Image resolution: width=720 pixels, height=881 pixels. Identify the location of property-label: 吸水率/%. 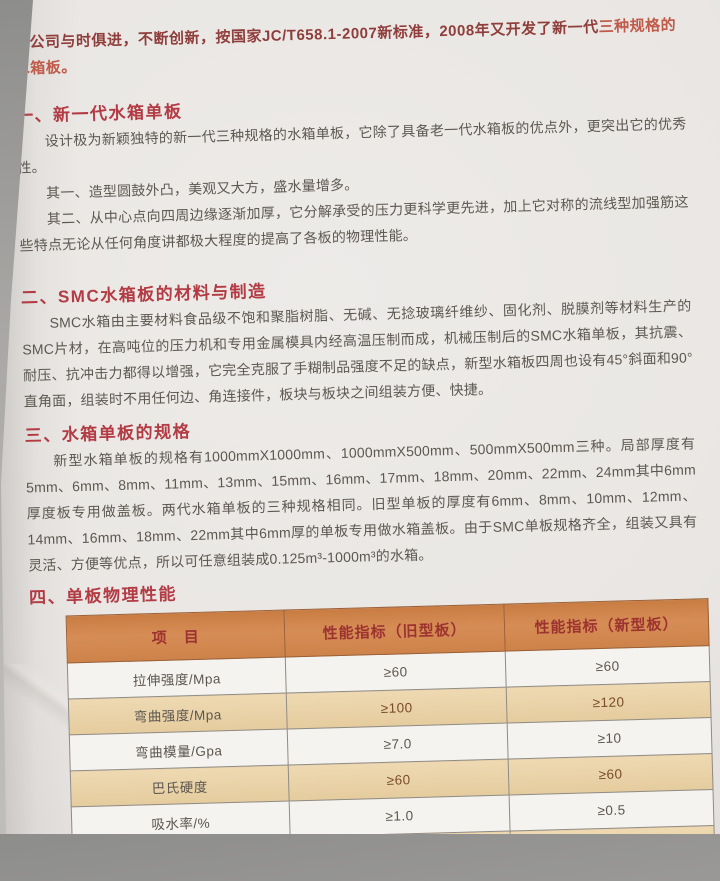
(181, 817).